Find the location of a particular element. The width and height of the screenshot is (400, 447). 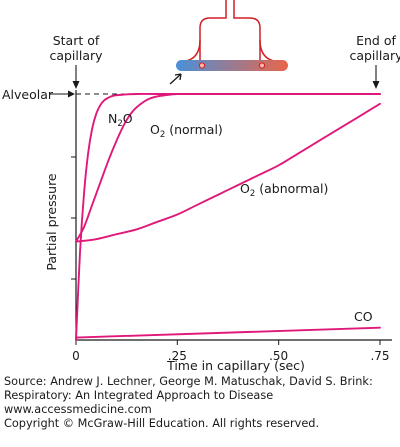

x-tick-label-3: .75 is located at coordinates (379, 356).